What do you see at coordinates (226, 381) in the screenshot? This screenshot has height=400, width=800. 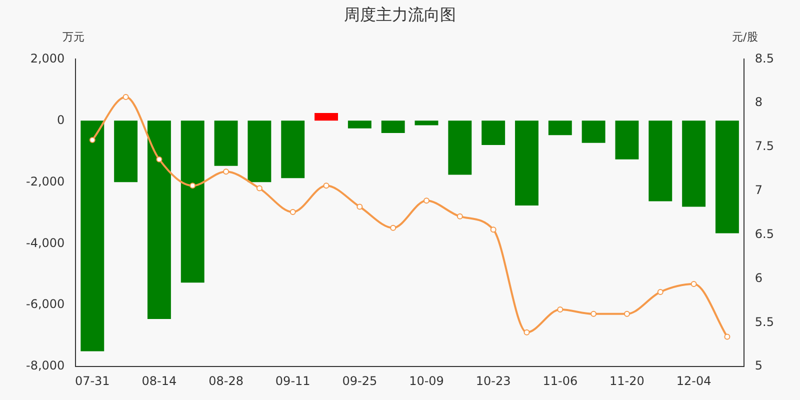 I see `x-tick-label: 08-28` at bounding box center [226, 381].